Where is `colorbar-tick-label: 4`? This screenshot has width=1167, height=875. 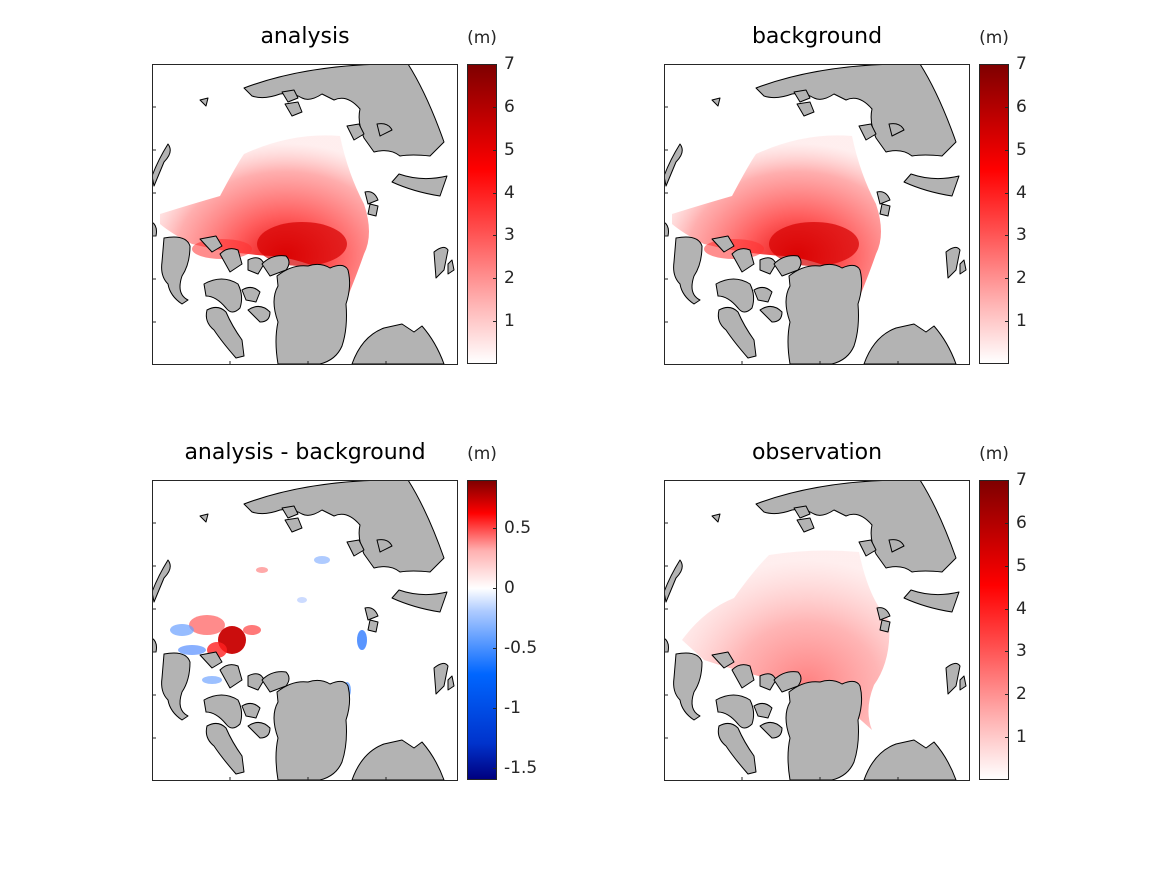
colorbar-tick-label: 4 is located at coordinates (1021, 608).